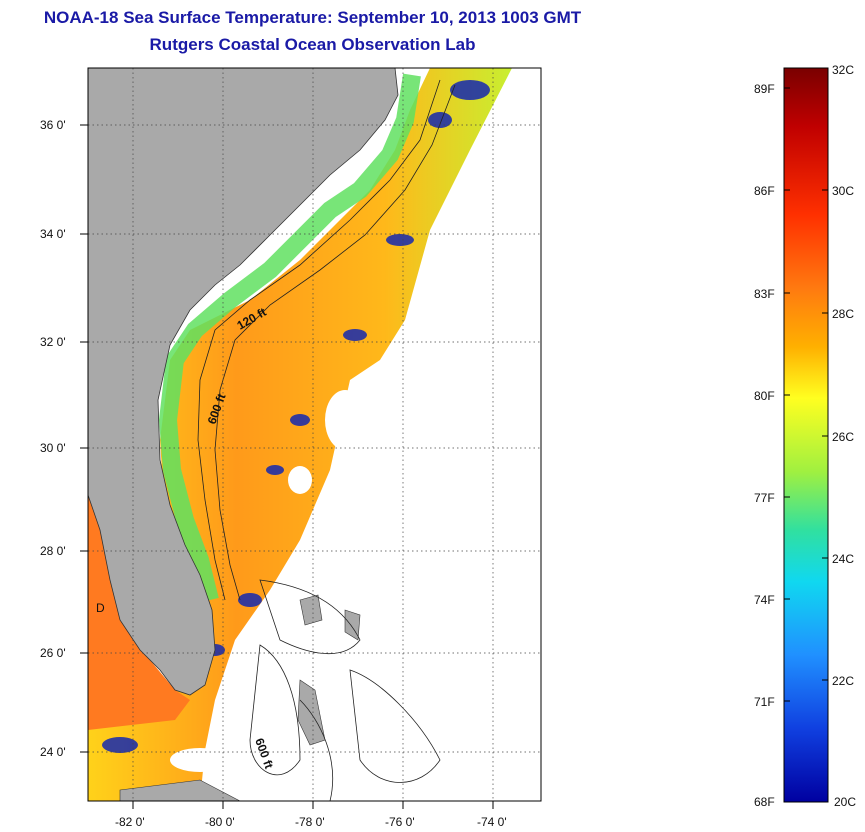  What do you see at coordinates (764, 600) in the screenshot?
I see `colorbar-f-label: 74F` at bounding box center [764, 600].